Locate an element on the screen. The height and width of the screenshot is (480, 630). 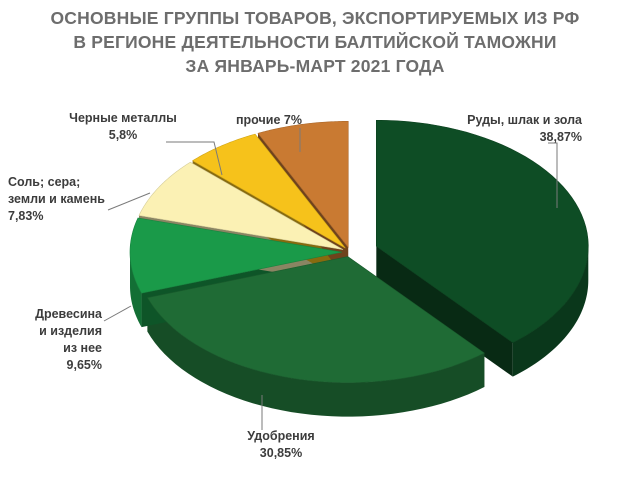
slice-wood is located at coordinates (236, 255).